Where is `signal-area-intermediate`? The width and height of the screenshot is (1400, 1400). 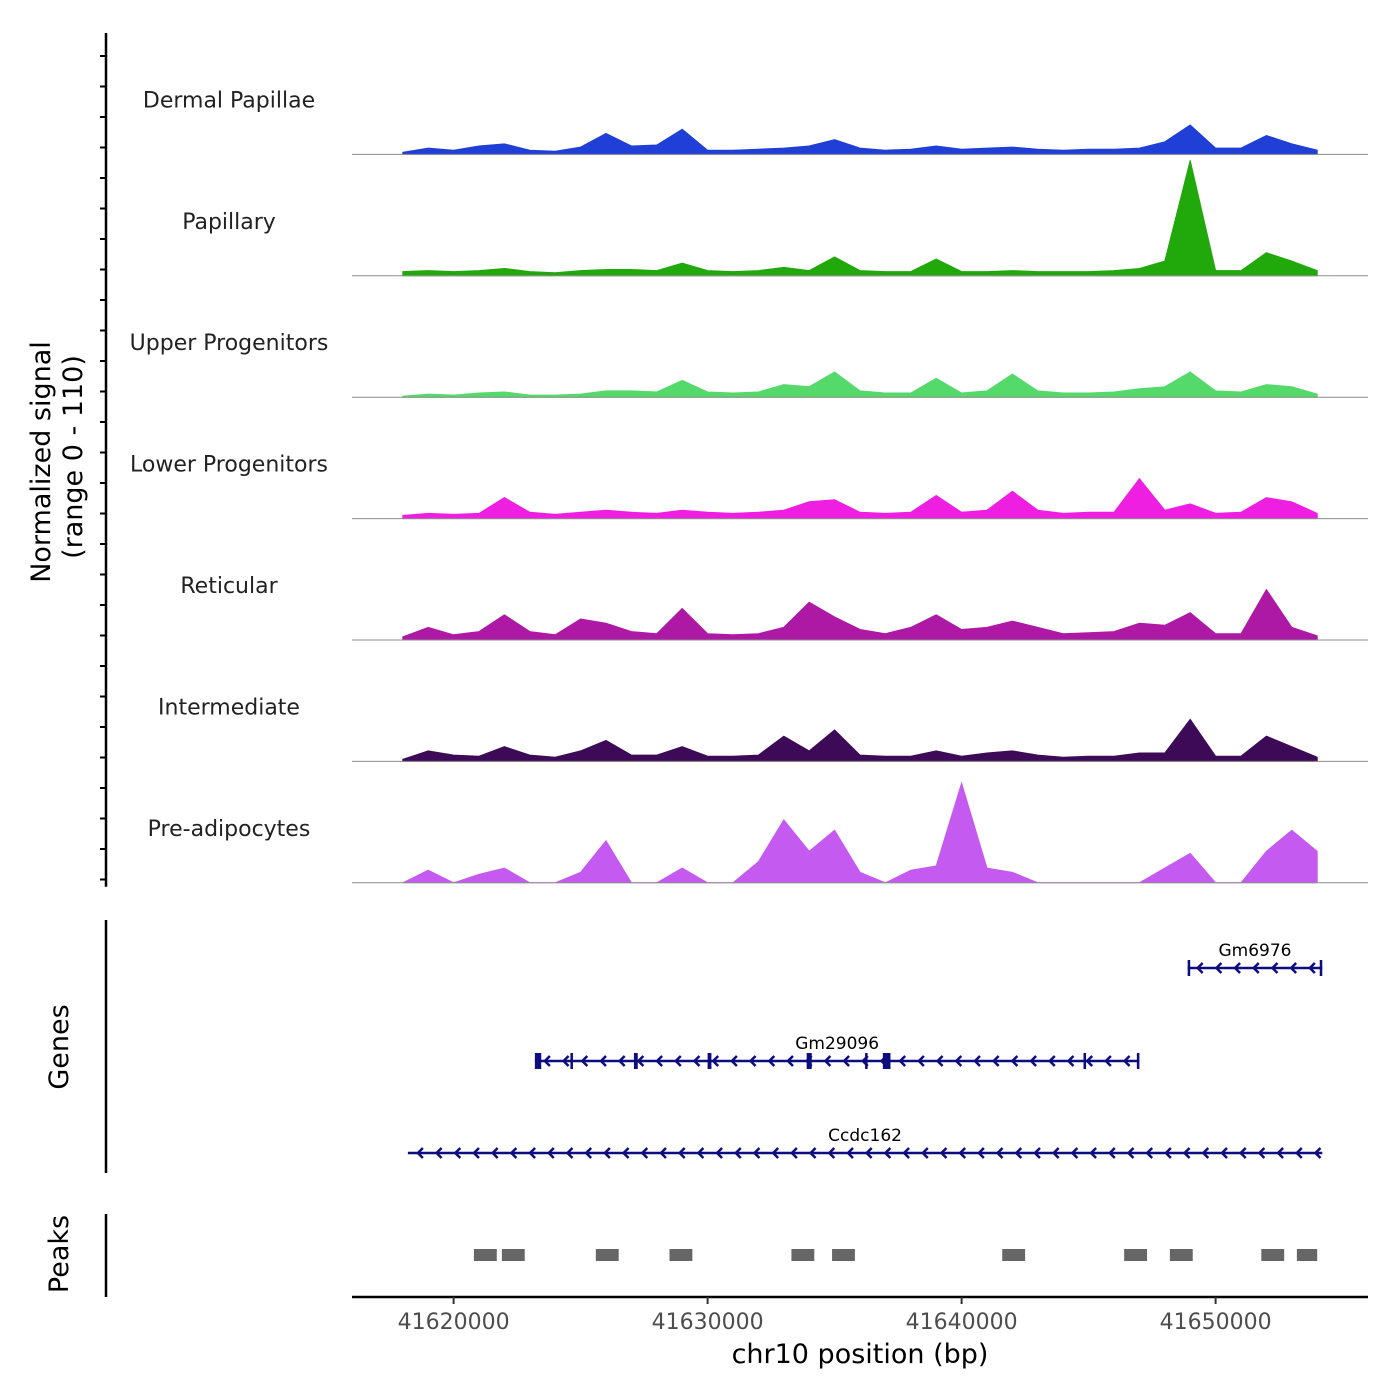 signal-area-intermediate is located at coordinates (860, 740).